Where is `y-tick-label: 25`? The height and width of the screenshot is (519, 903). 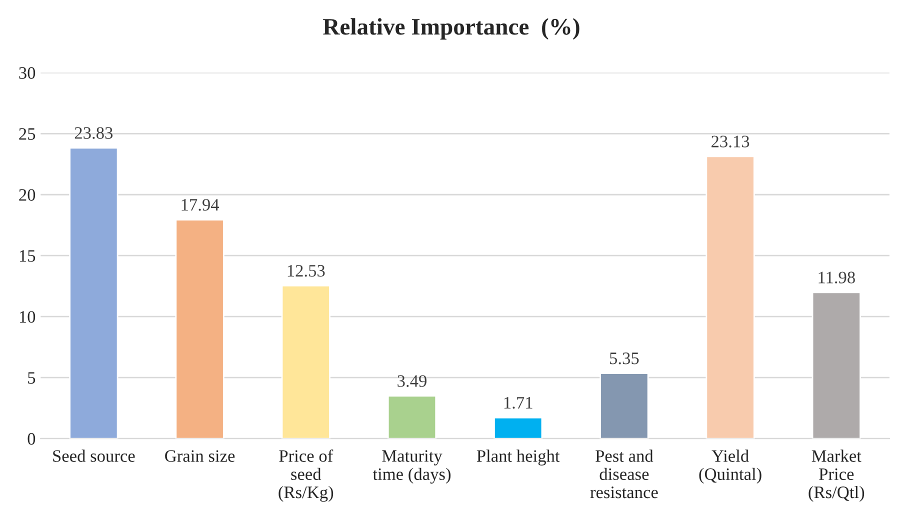
y-tick-label: 25 is located at coordinates (27, 134).